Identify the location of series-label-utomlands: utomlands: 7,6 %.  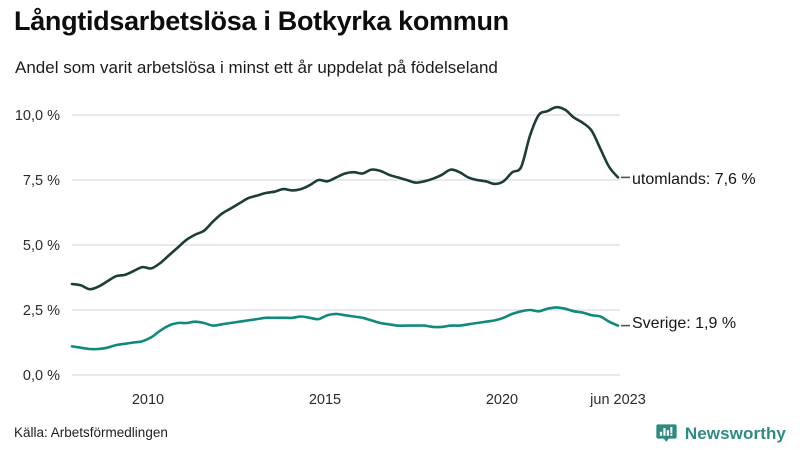
(694, 179).